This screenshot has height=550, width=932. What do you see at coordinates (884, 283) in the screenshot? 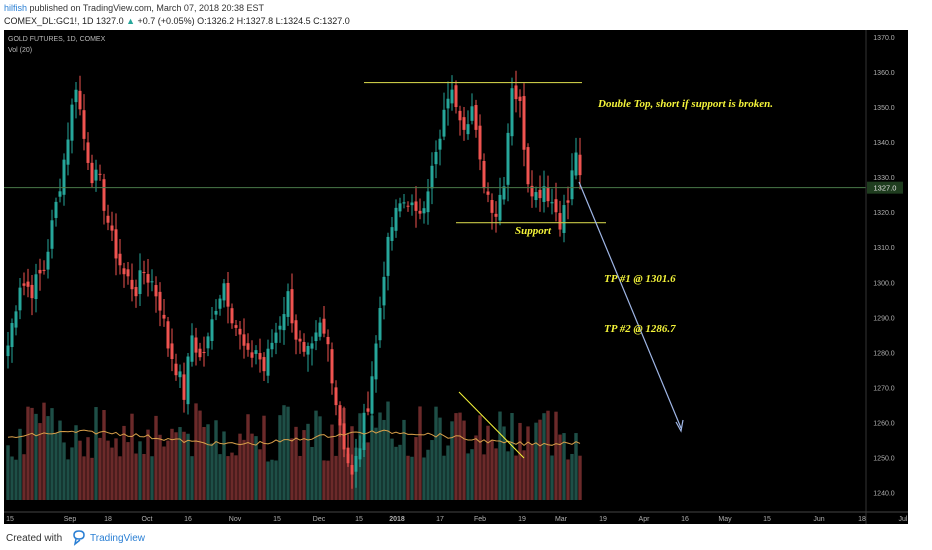
I see `y-tick-label: 1300.0` at bounding box center [884, 283].